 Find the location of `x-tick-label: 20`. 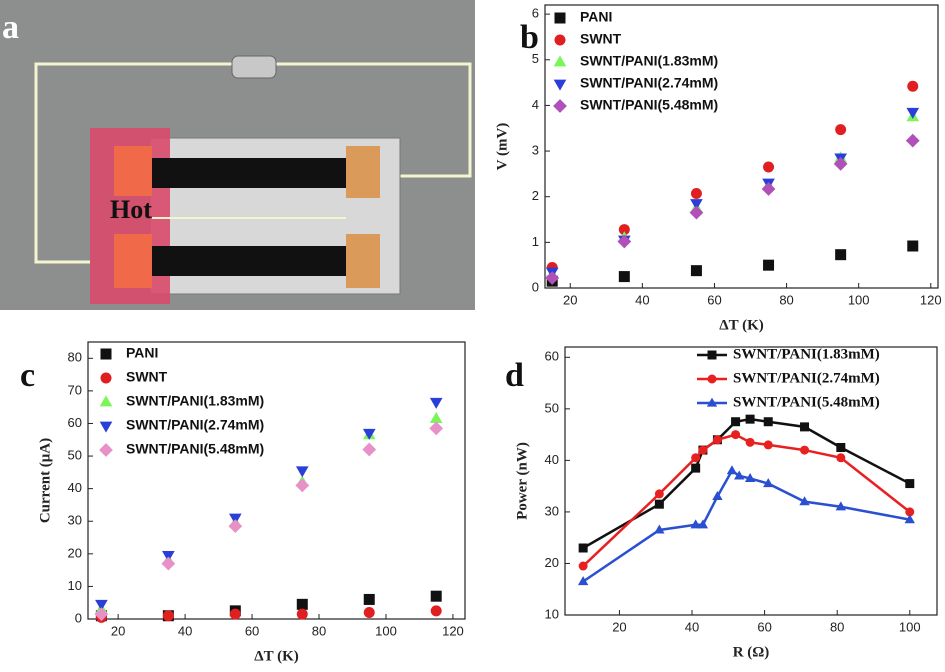

x-tick-label: 20 is located at coordinates (118, 630).